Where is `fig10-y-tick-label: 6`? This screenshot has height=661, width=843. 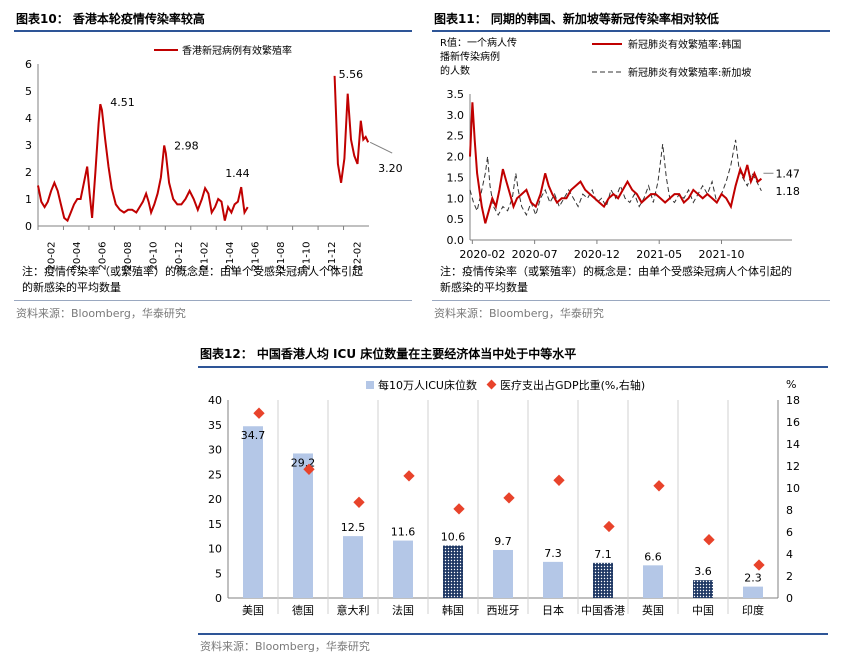 fig10-y-tick-label: 6 is located at coordinates (28, 64).